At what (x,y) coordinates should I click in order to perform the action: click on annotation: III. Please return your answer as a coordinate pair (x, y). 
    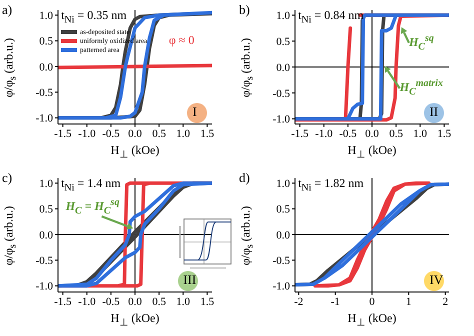
    Looking at the image, I should click on (189, 280).